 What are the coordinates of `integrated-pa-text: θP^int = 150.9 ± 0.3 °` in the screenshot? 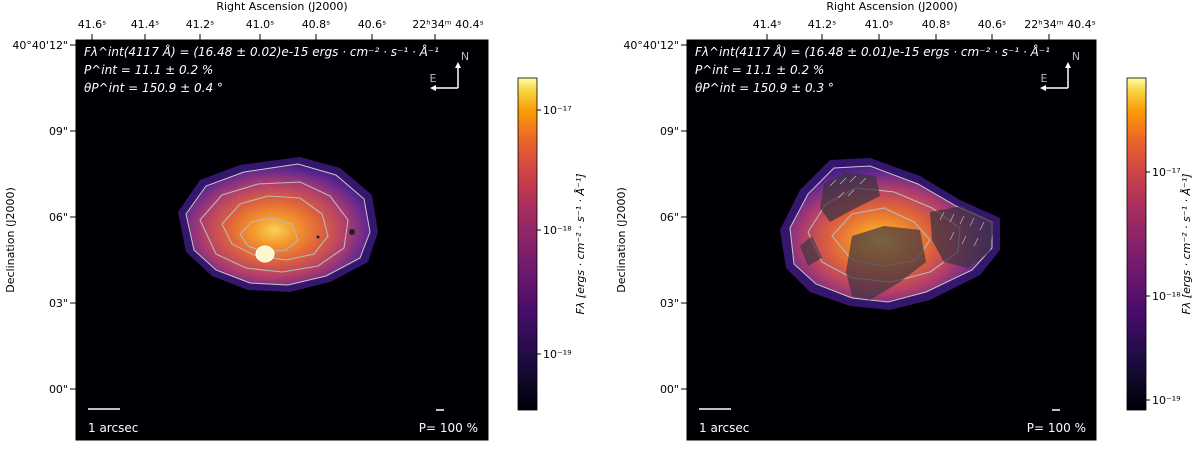 It's located at (764, 88).